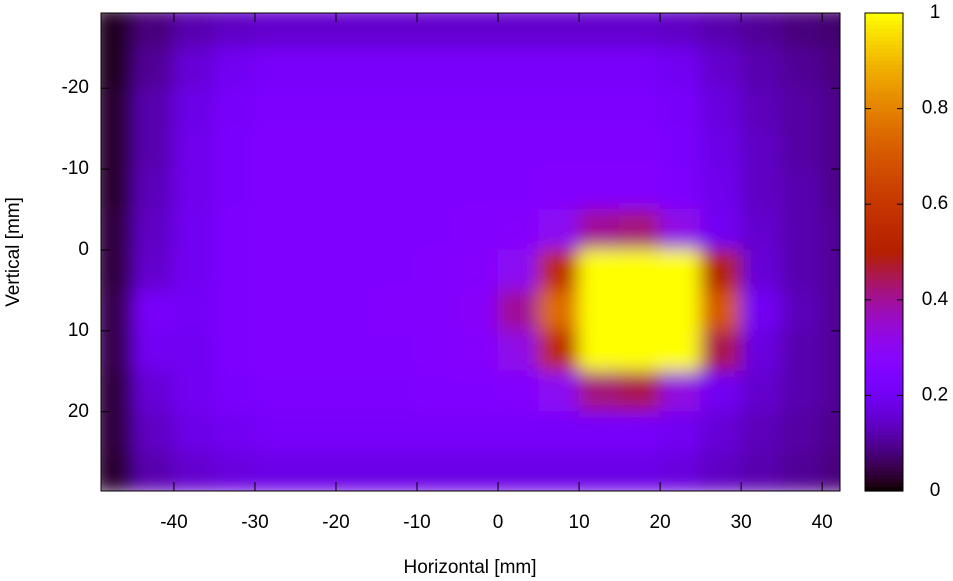 This screenshot has width=953, height=581. What do you see at coordinates (822, 522) in the screenshot?
I see `x-tick-label: 40` at bounding box center [822, 522].